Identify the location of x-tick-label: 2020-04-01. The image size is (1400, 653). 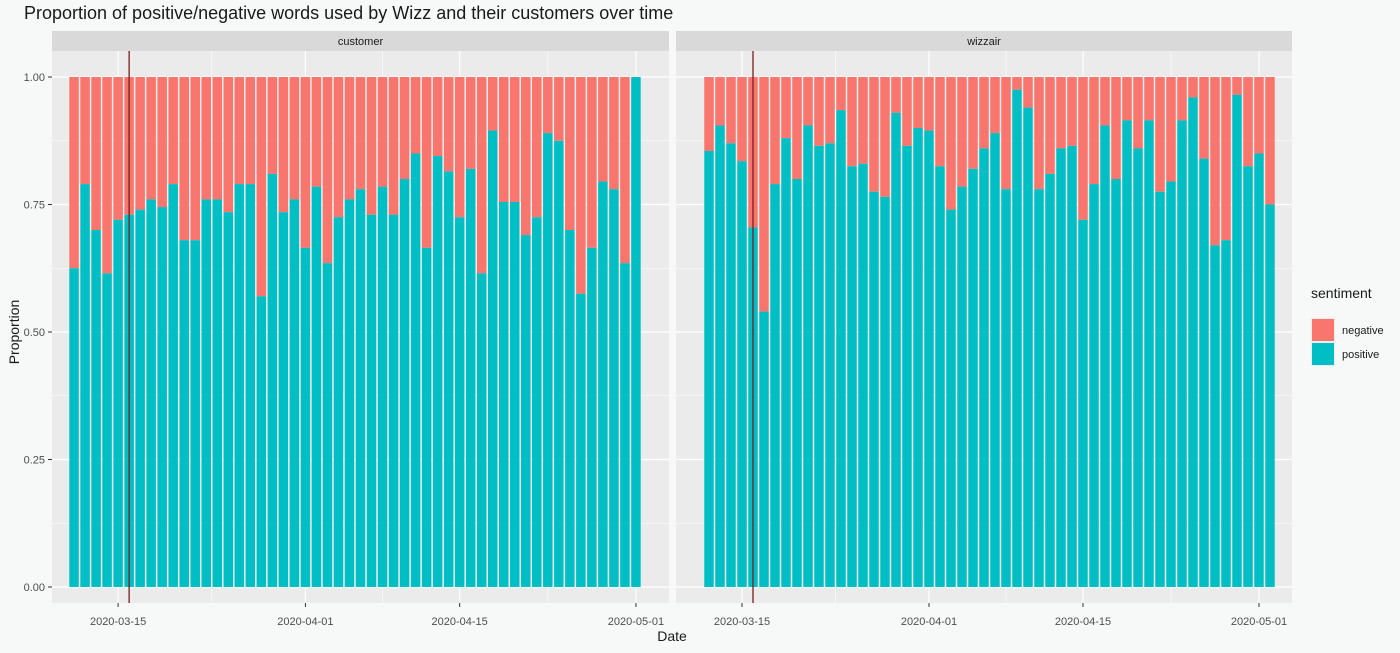
(305, 622).